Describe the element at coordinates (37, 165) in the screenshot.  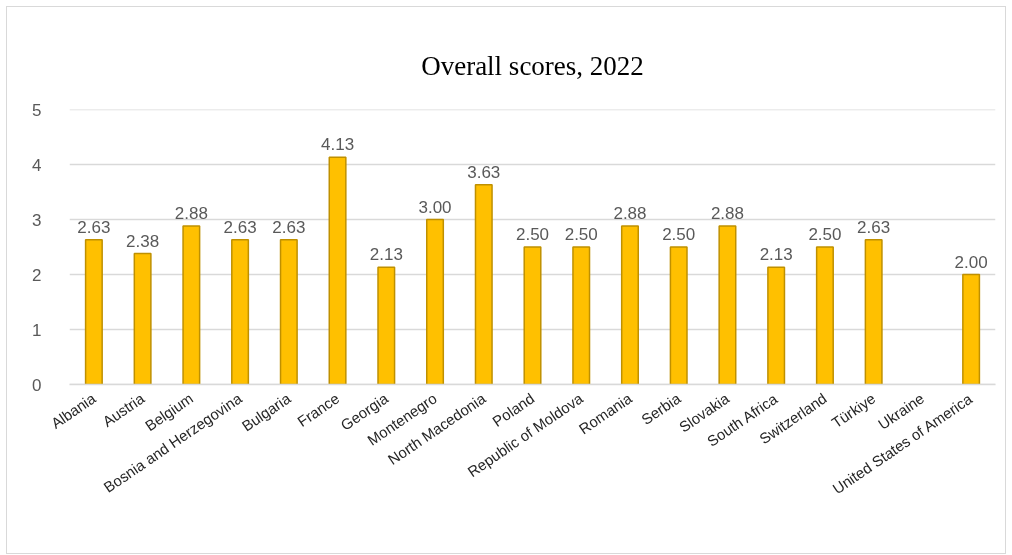
I see `y-tick-label: 4` at that location.